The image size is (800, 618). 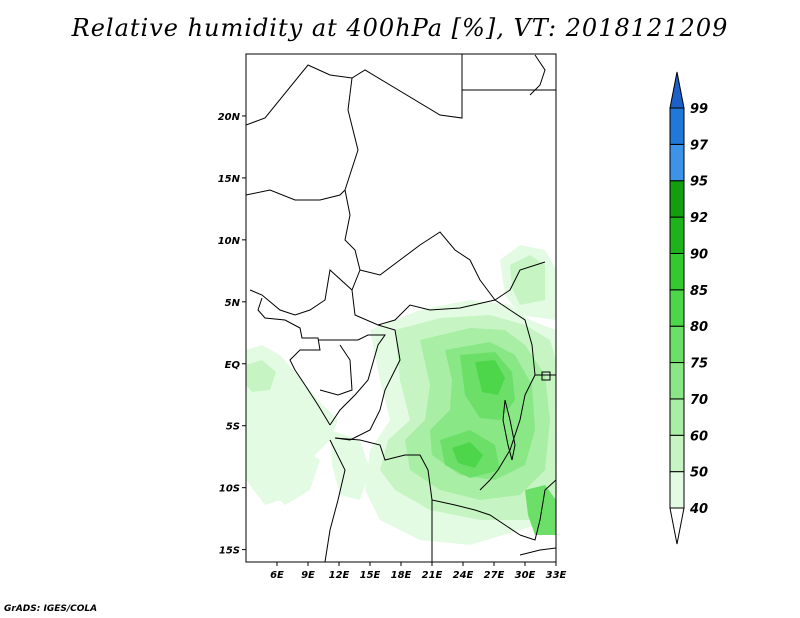 What do you see at coordinates (677, 90) in the screenshot?
I see `colorbar-upper-triangle` at bounding box center [677, 90].